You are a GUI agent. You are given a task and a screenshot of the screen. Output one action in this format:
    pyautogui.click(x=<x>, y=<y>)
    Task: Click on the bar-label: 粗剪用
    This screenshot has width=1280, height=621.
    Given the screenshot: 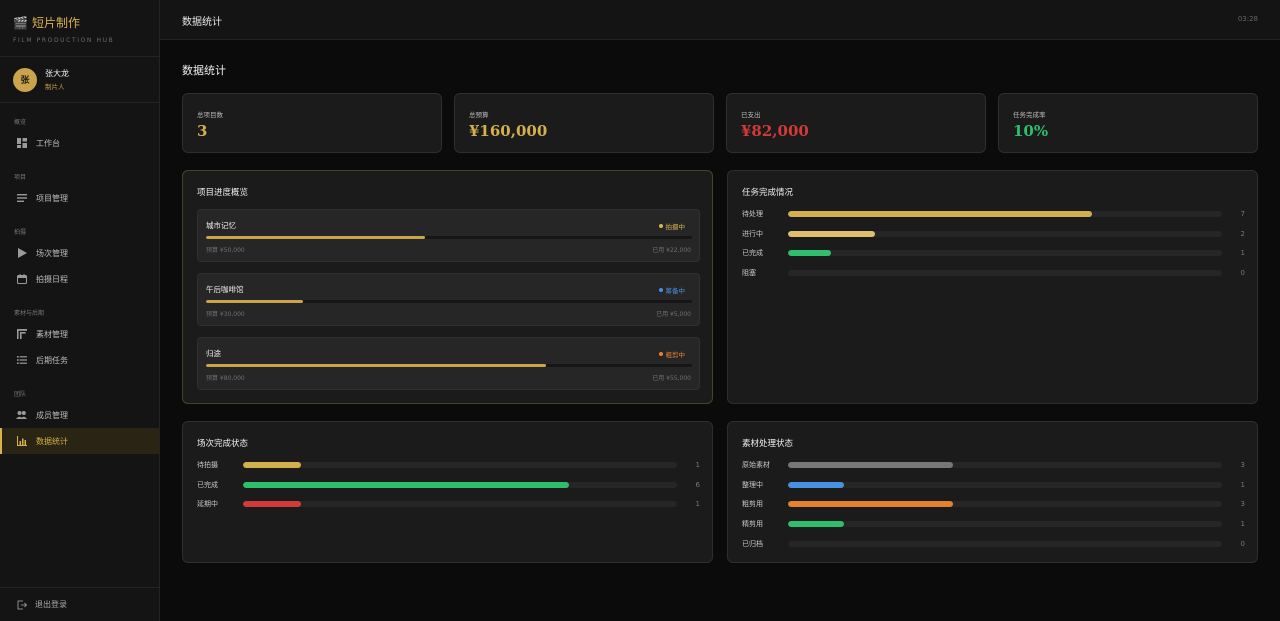 What is the action you would take?
    pyautogui.click(x=752, y=504)
    